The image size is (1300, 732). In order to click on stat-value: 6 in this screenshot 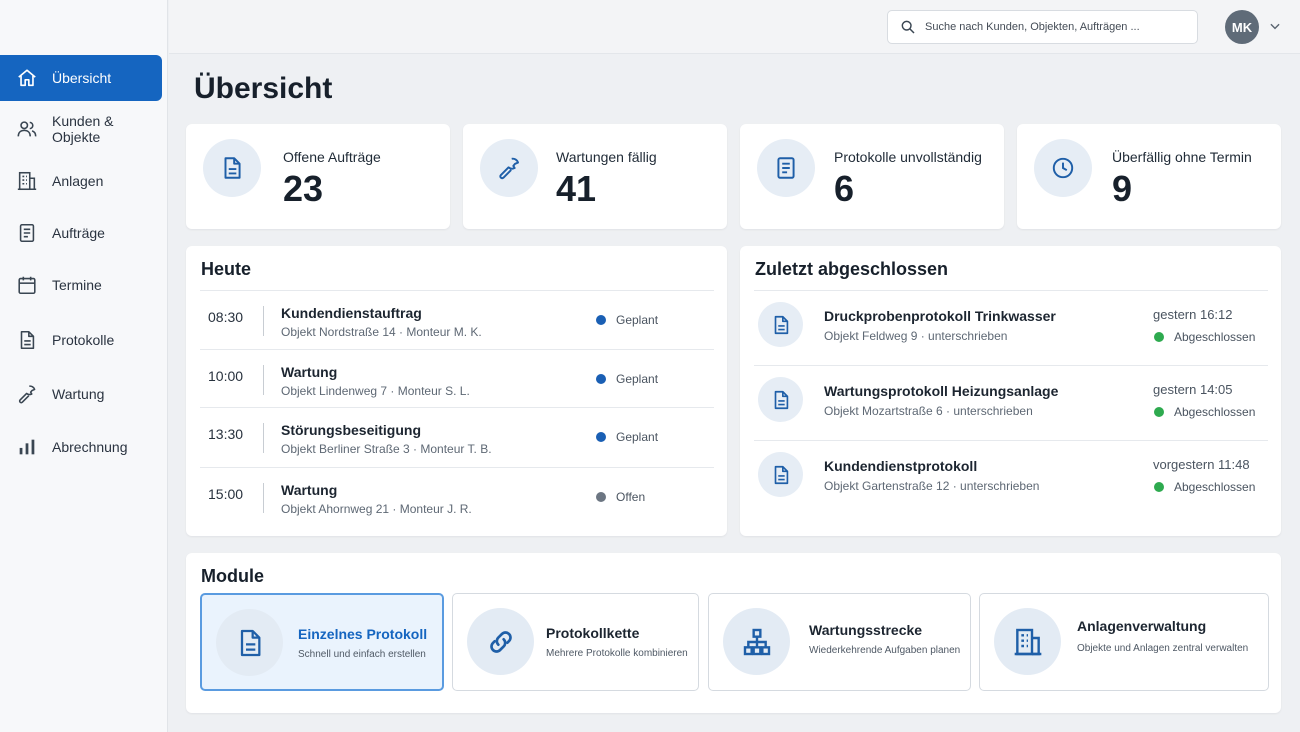, I will do `click(844, 188)`.